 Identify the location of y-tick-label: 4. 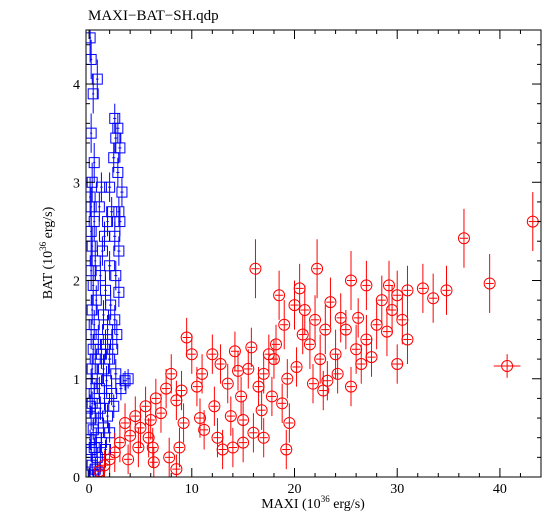
(76, 85).